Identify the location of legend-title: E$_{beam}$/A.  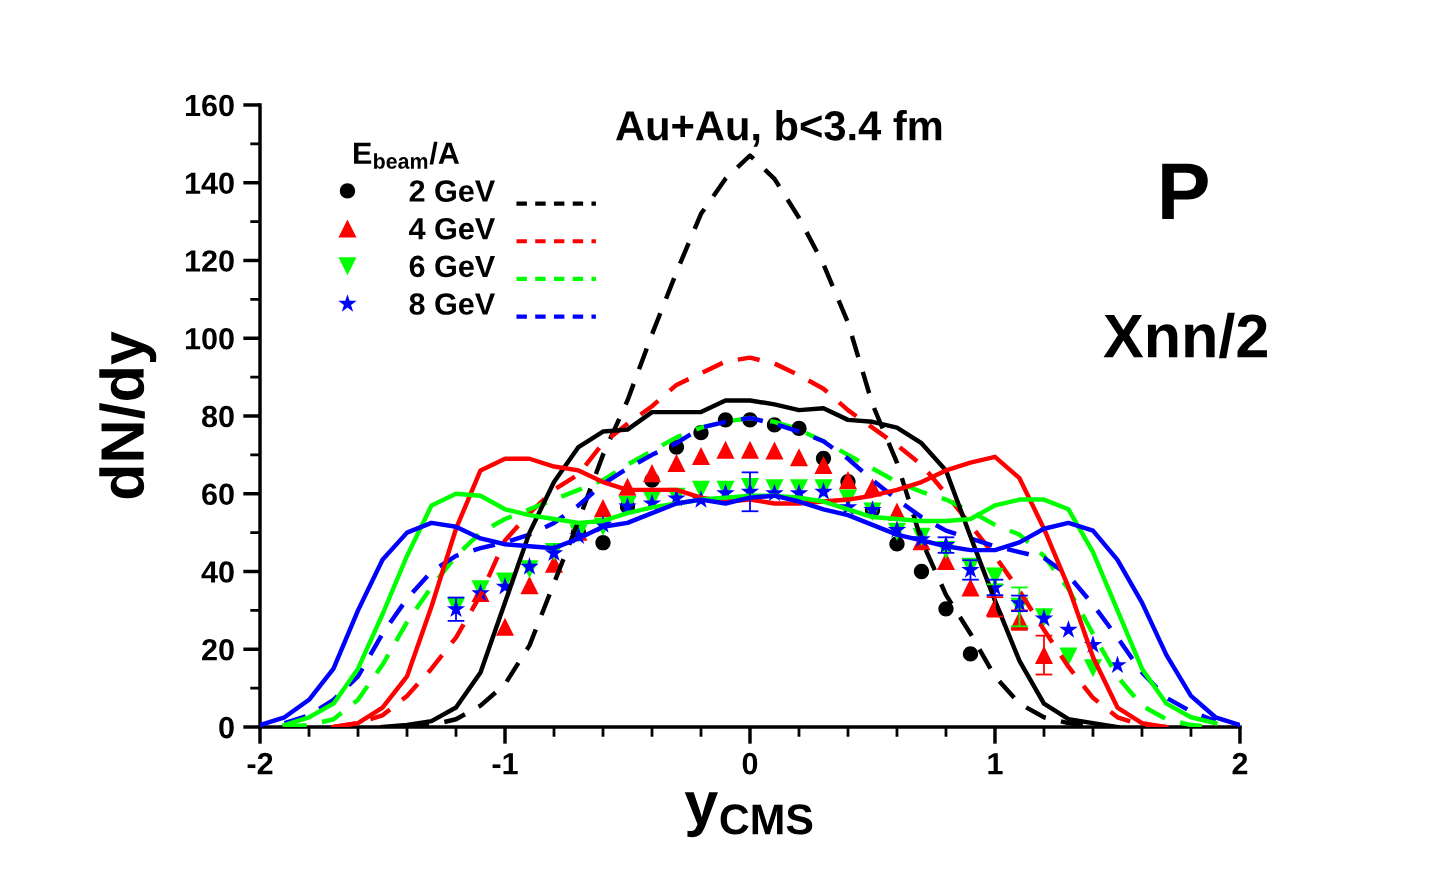
(407, 155).